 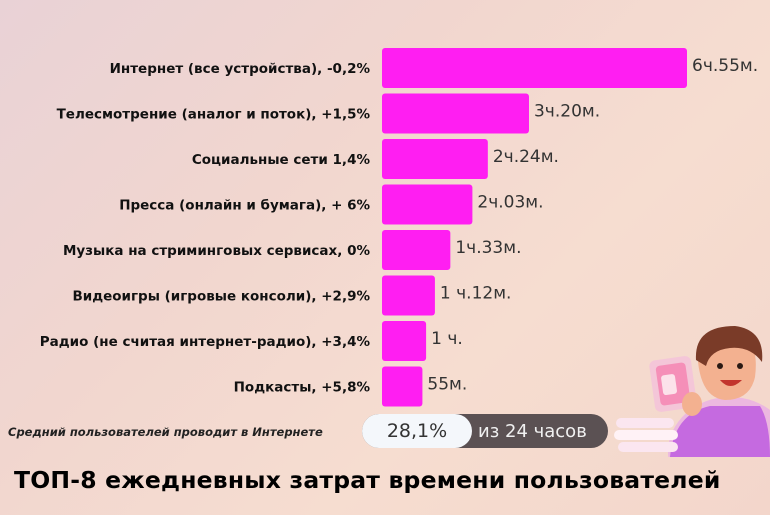 I want to click on category-label: Радио (не считая интернет-радио), +3,4%, so click(x=205, y=342).